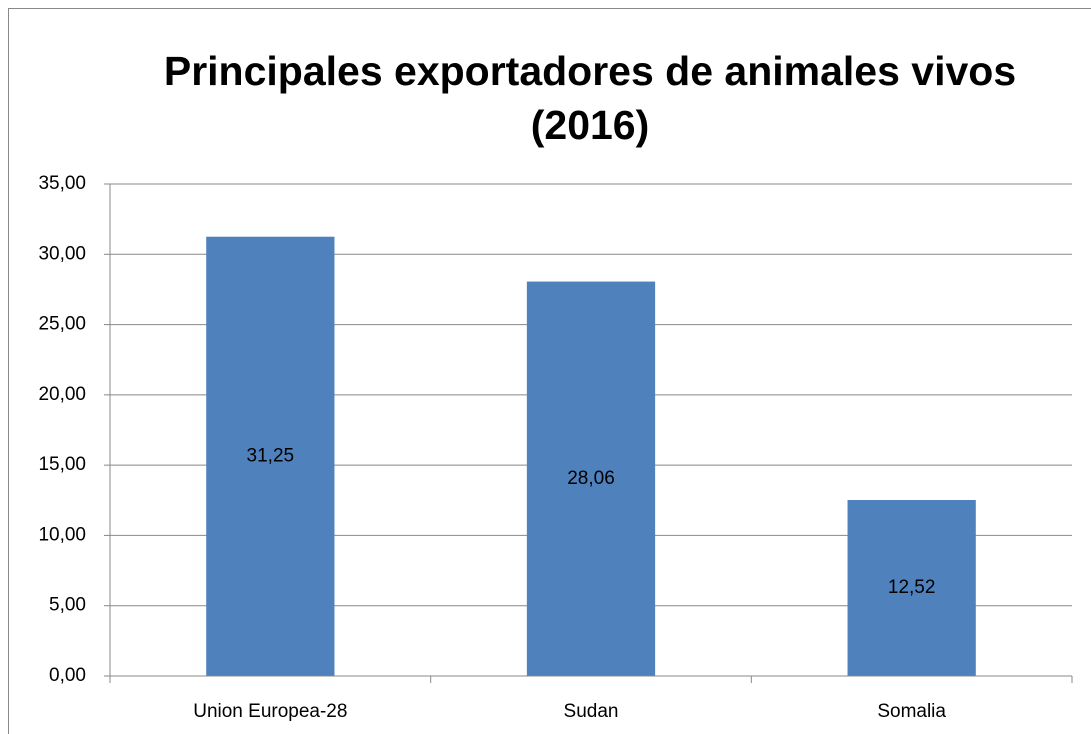  I want to click on x-tick-label: Sudan, so click(591, 711).